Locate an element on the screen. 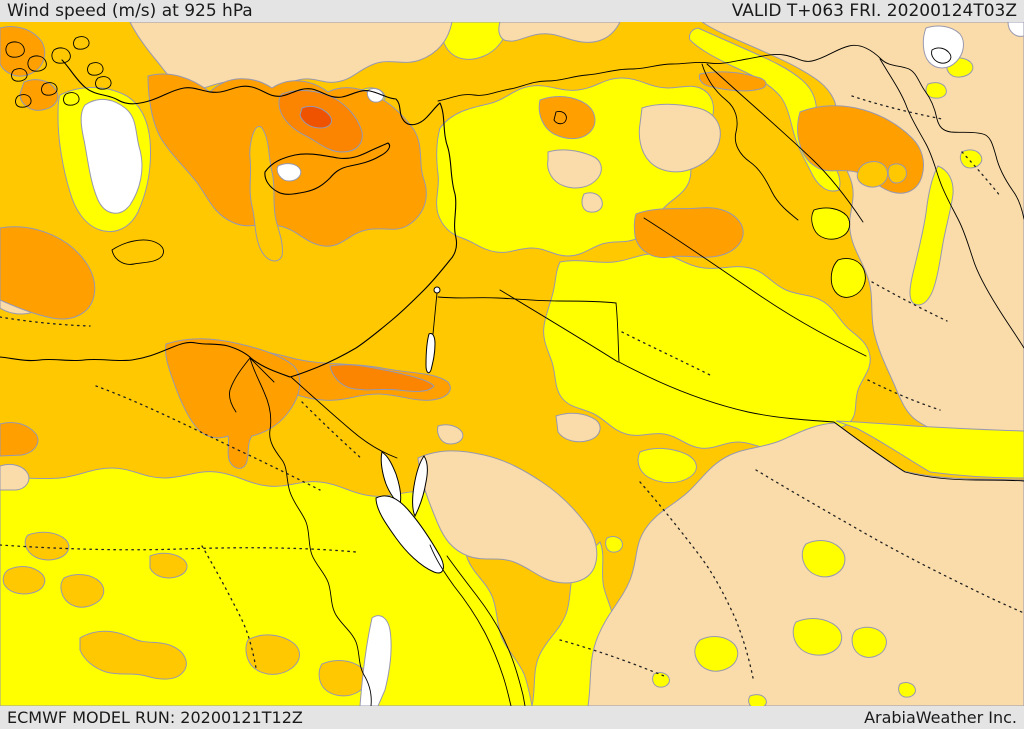 This screenshot has height=729, width=1024. red-sea is located at coordinates (450, 578).